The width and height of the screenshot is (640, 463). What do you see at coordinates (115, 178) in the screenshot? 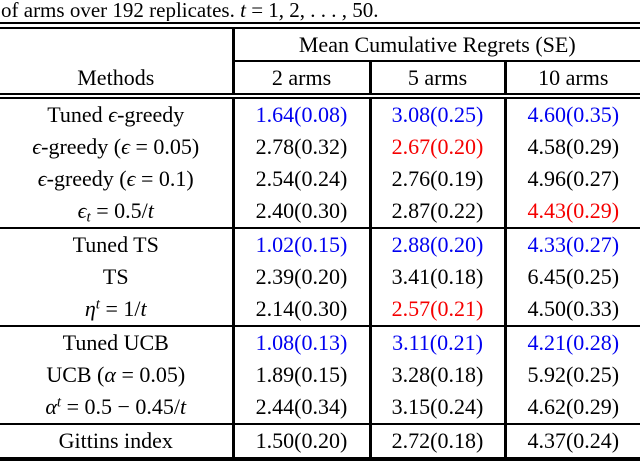
I see `method-label: ϵ-greedy (ϵ = 0.1)` at bounding box center [115, 178].